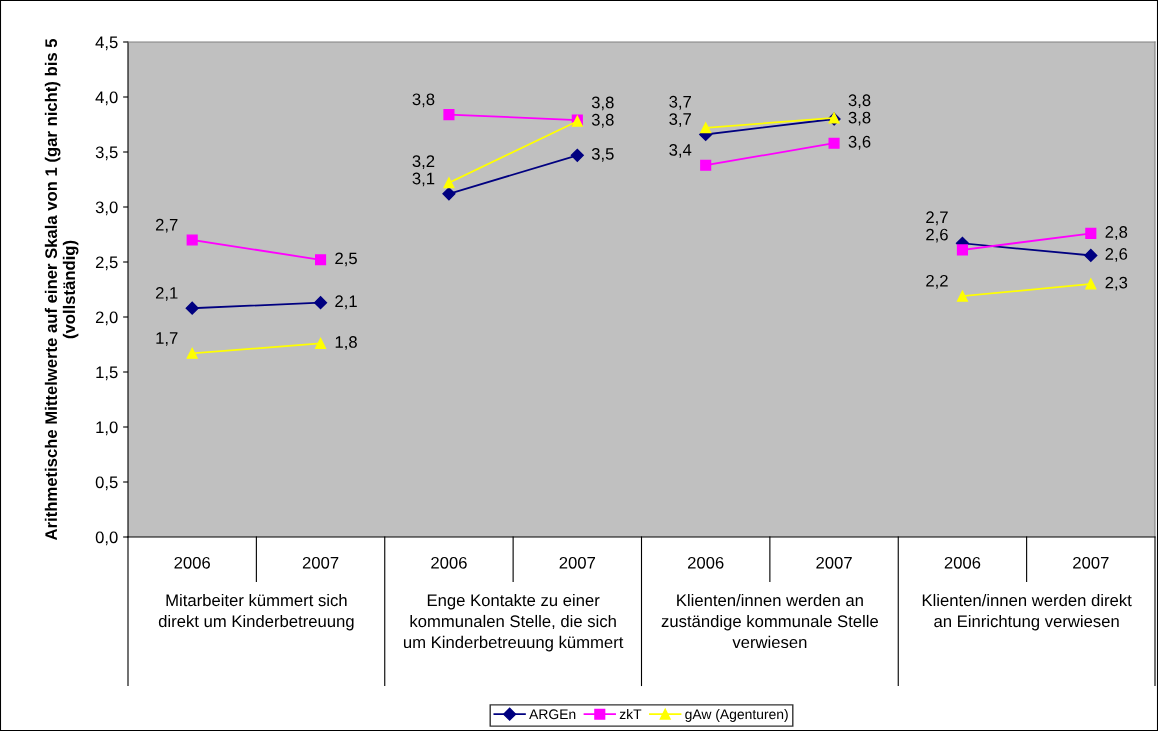 This screenshot has height=731, width=1158. What do you see at coordinates (256, 612) in the screenshot?
I see `text: Mitarbeiter kümmert sich direkt um Kinderbetreuung` at bounding box center [256, 612].